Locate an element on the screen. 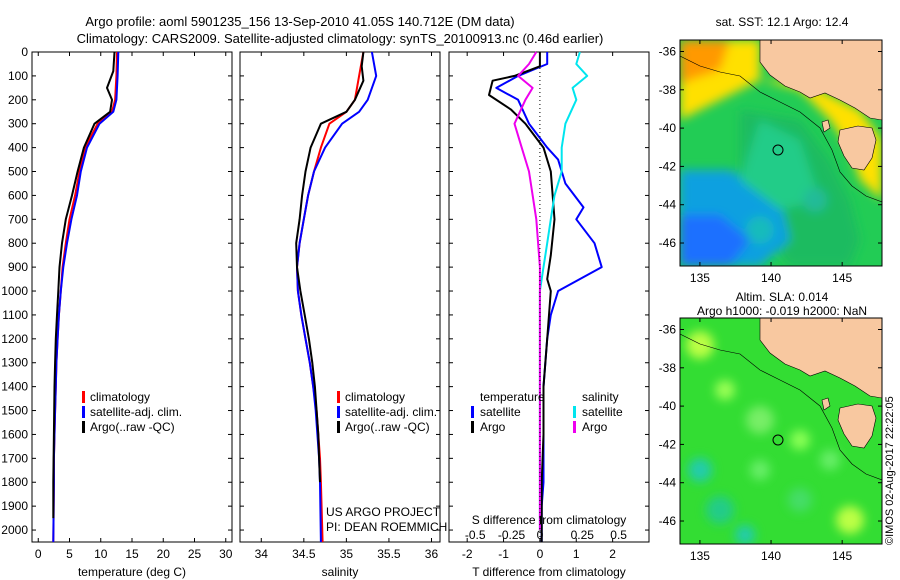 The image size is (900, 580). project-credit-line1: US ARGO PROJECT is located at coordinates (383, 512).